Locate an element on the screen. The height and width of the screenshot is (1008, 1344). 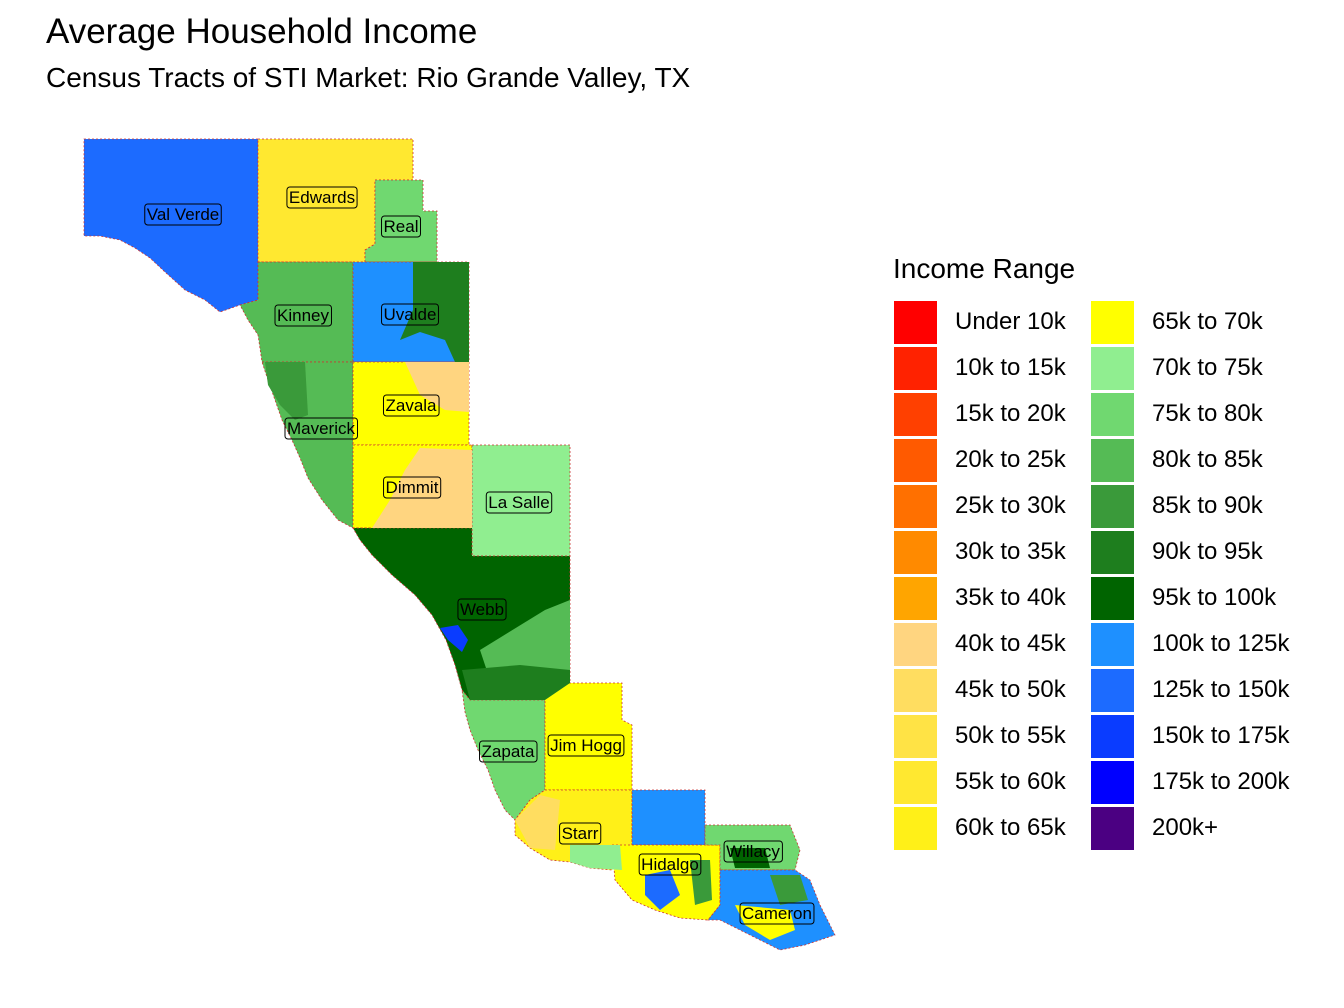
county-jim-hogg is located at coordinates (588, 736).